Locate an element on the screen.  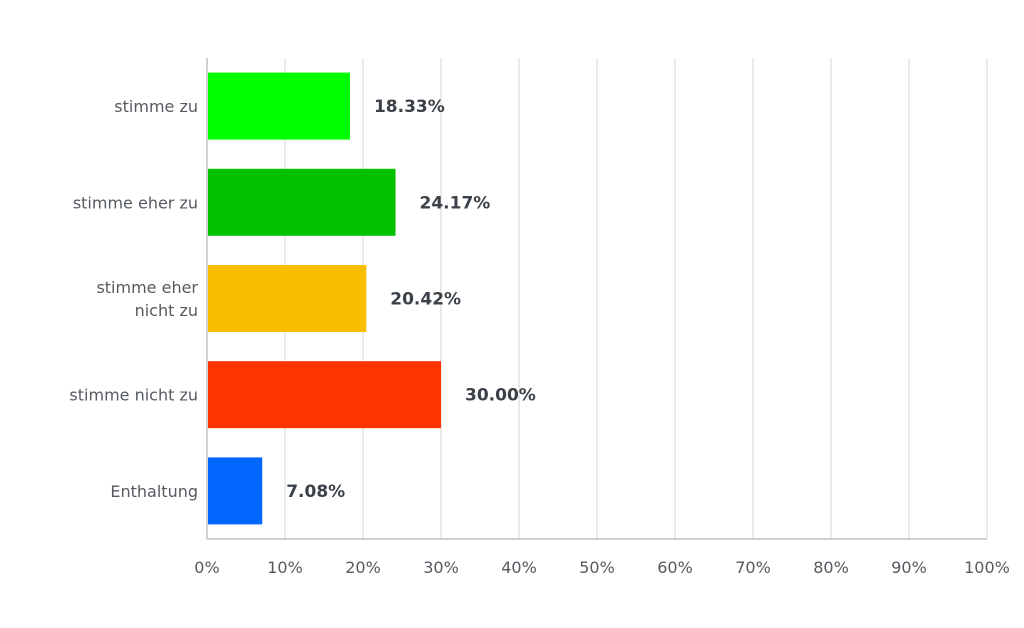
data-label: 20.42% is located at coordinates (425, 300).